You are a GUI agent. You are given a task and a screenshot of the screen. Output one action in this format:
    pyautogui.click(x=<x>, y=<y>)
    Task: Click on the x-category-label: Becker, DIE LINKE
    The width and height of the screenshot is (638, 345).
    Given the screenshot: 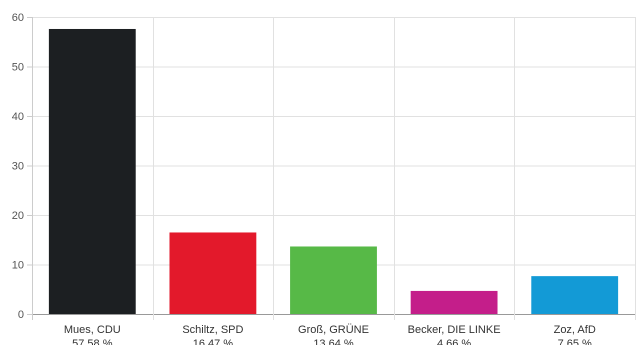 What is the action you would take?
    pyautogui.click(x=454, y=330)
    